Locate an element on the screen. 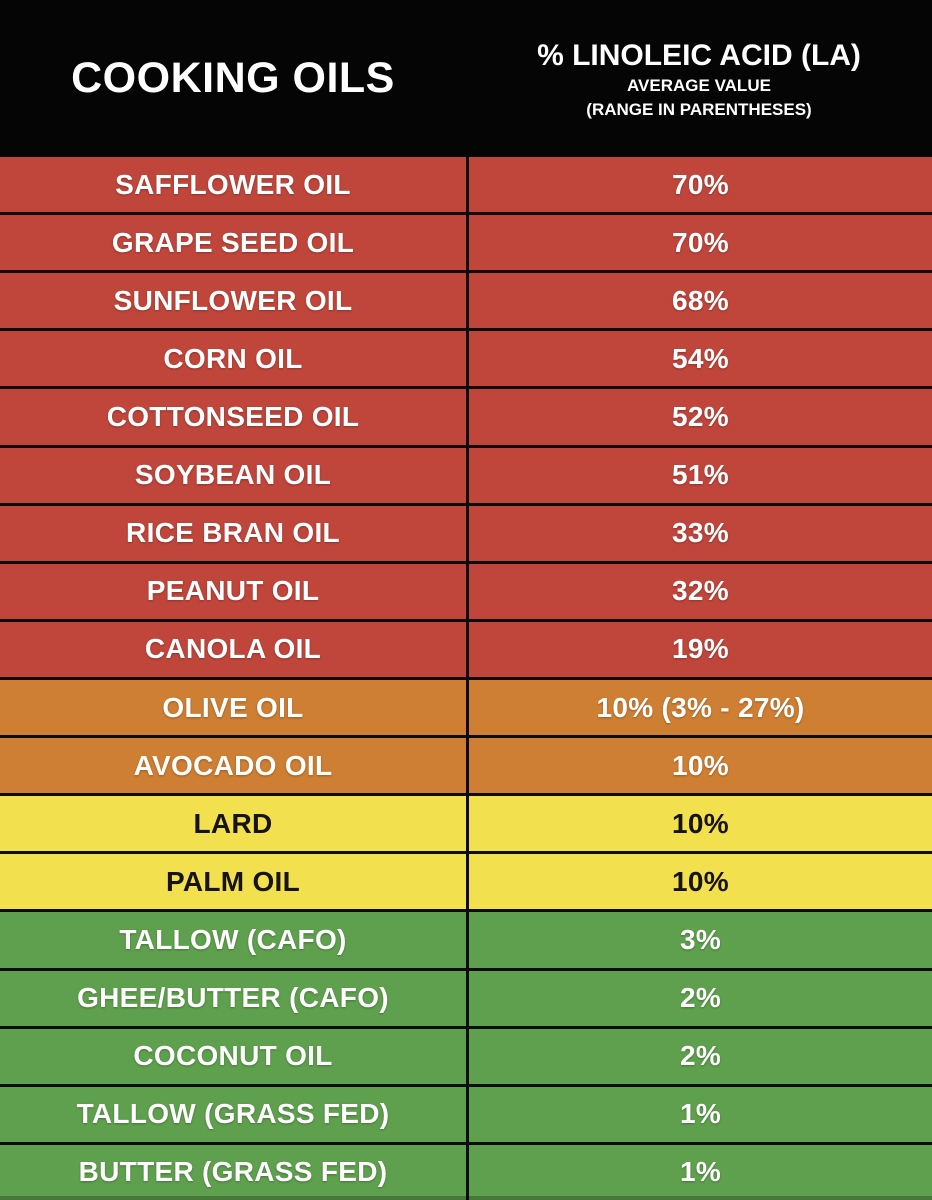 The image size is (932, 1200). table-row: CORN OIL 54% is located at coordinates (466, 359).